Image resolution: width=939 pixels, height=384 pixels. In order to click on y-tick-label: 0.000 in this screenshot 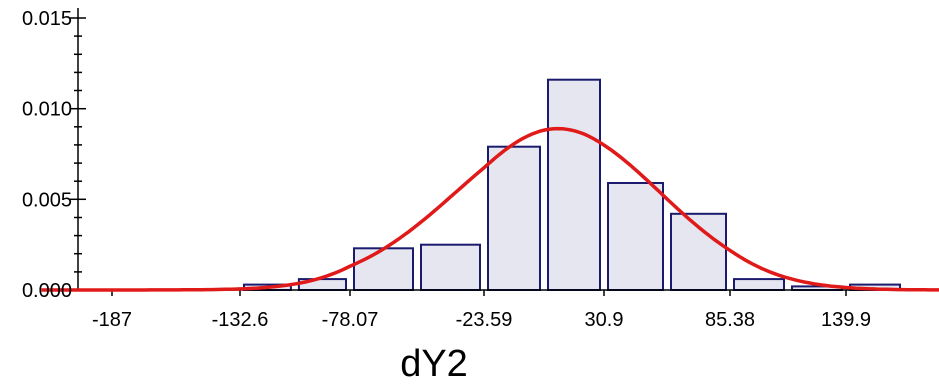, I will do `click(47, 291)`.